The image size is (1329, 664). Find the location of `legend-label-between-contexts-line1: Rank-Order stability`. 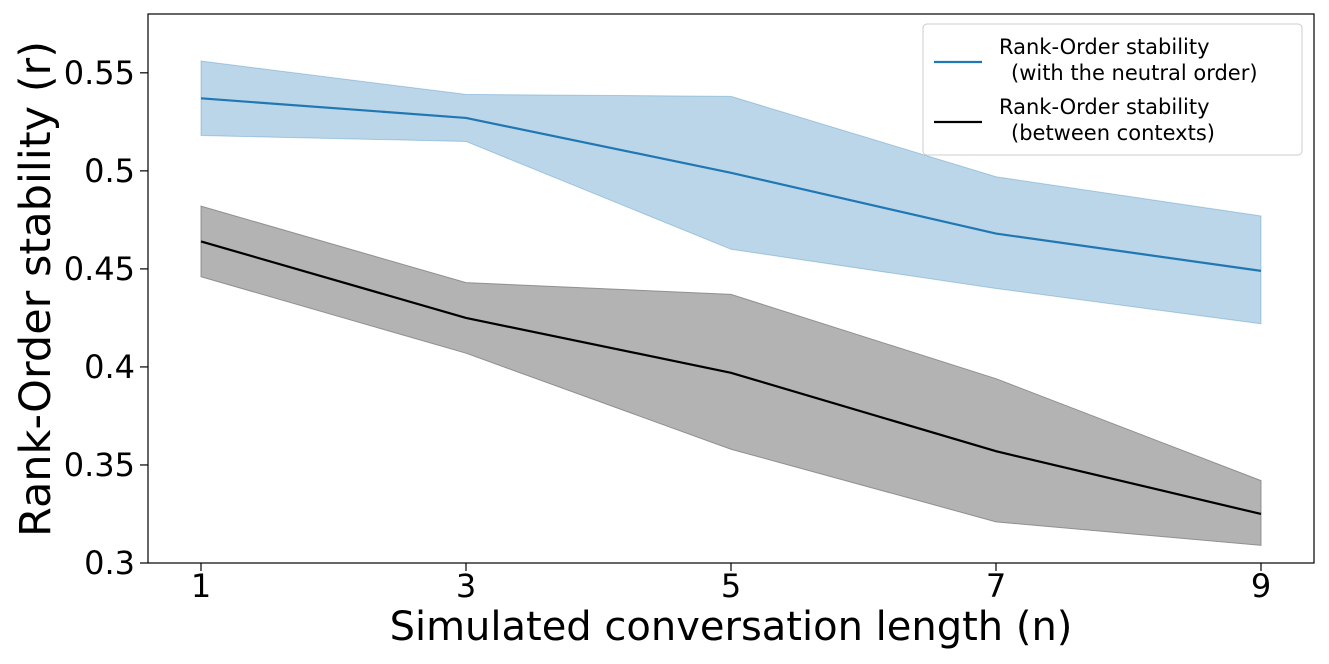

legend-label-between-contexts-line1: Rank-Order stability is located at coordinates (1104, 107).